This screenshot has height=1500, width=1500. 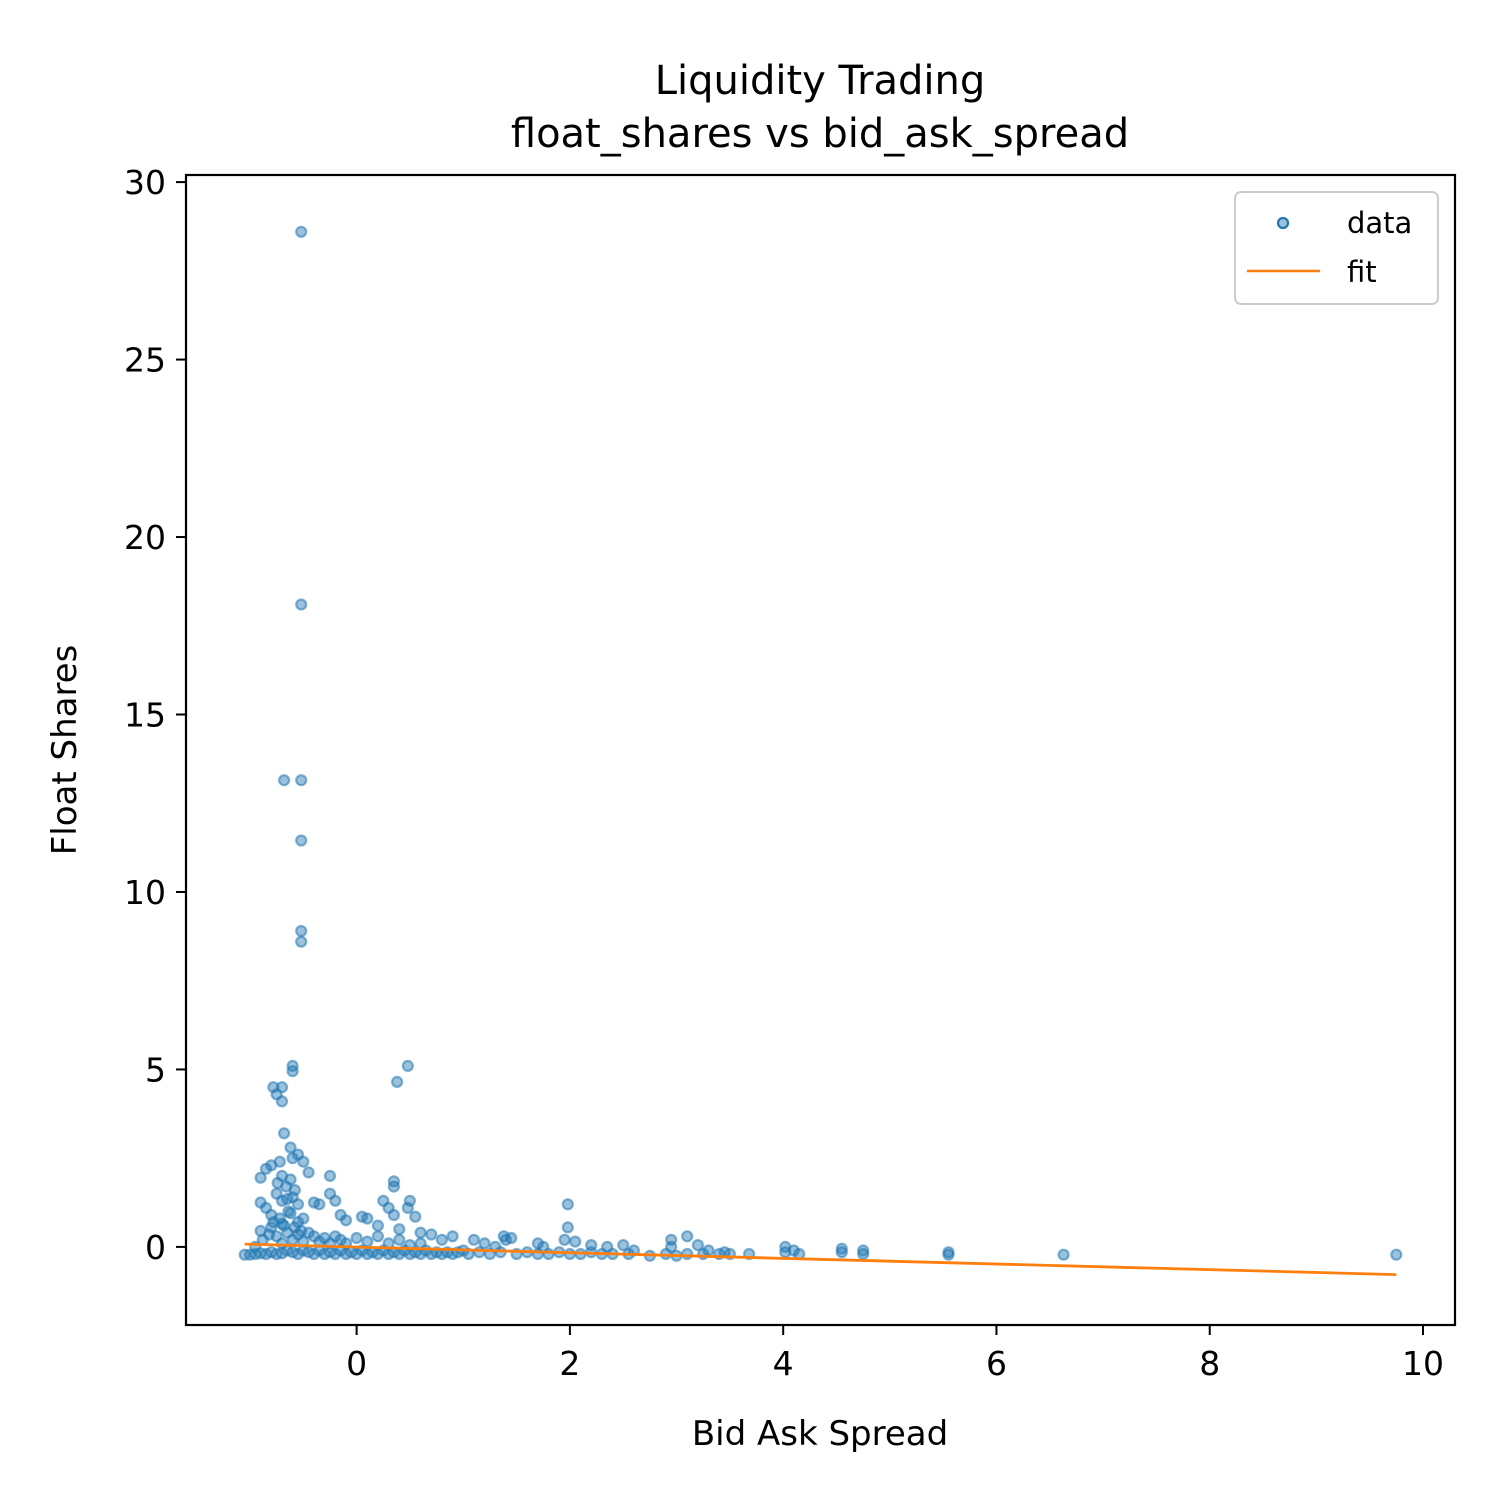 I want to click on y-tick-label-30: 30, so click(x=145, y=182).